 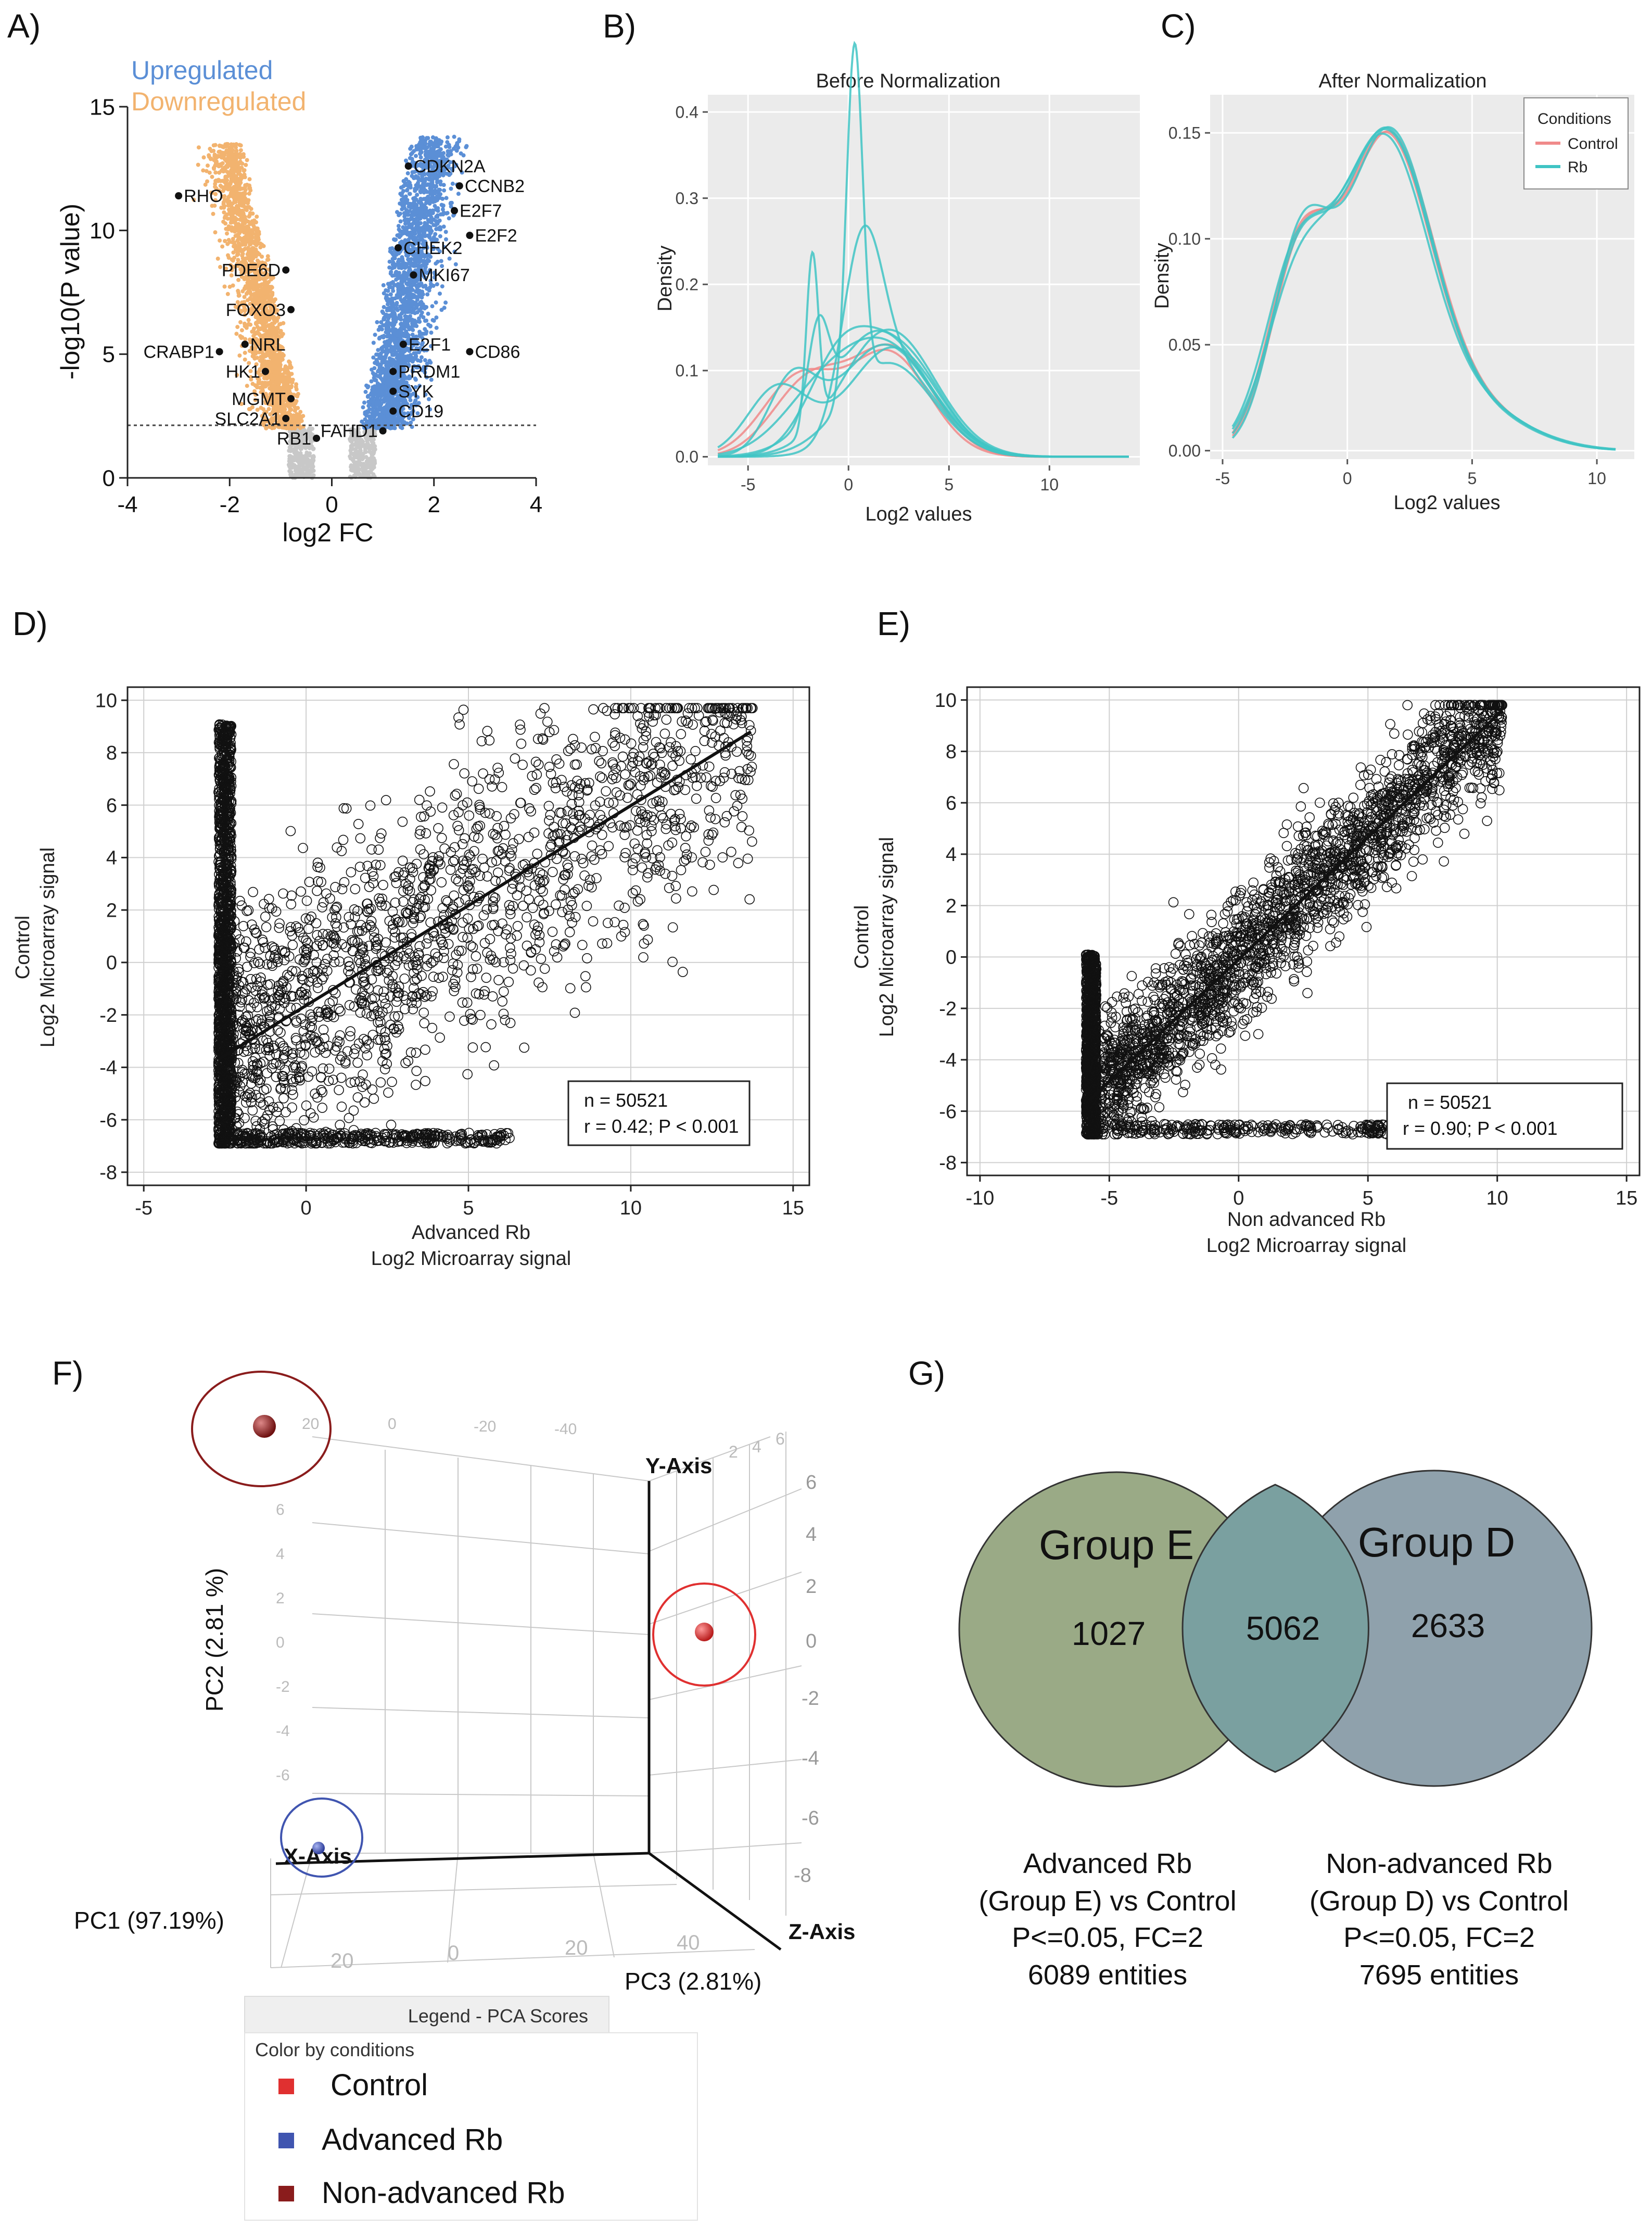 What do you see at coordinates (103, 231) in the screenshot?
I see `y-tick-label: 10` at bounding box center [103, 231].